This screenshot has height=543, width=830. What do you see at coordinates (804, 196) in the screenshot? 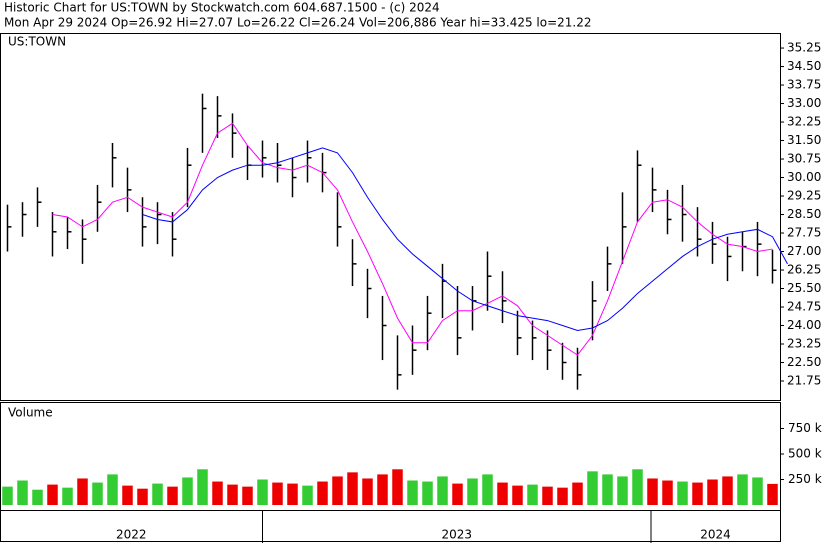
I see `y-tick-label: 29.25` at bounding box center [804, 196].